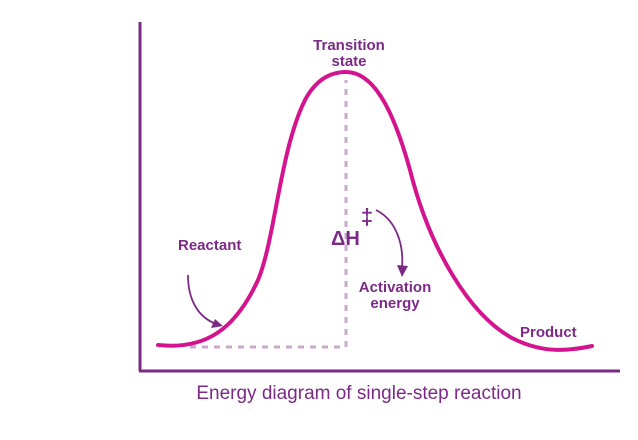 The image size is (638, 440). I want to click on reactant-arrow, so click(202, 299).